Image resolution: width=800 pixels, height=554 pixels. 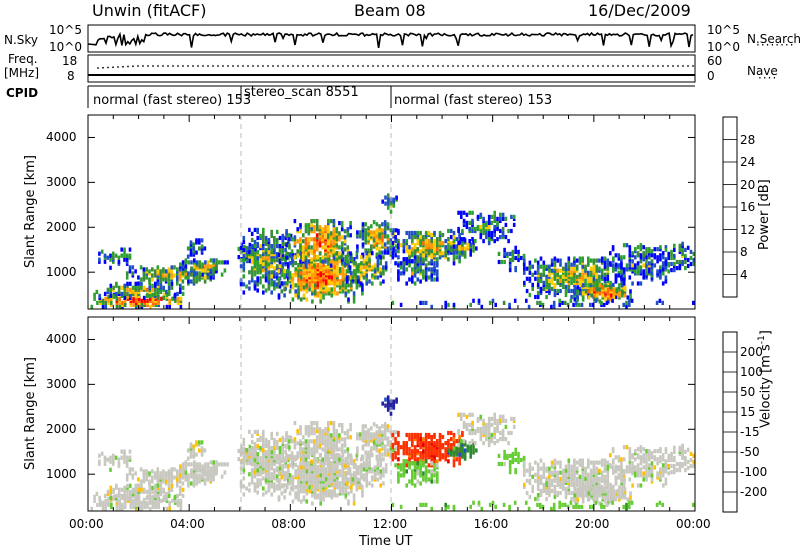 I want to click on nsky-panel, so click(x=391, y=38).